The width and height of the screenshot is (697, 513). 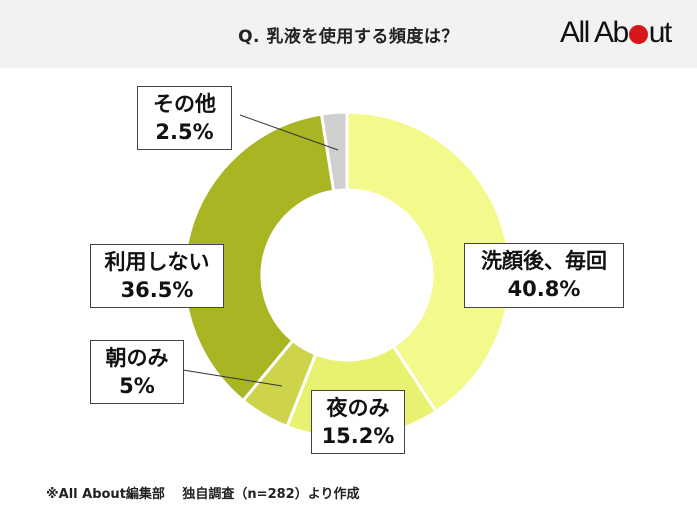 What do you see at coordinates (544, 289) in the screenshot?
I see `label-after-wash-value: 40.8%` at bounding box center [544, 289].